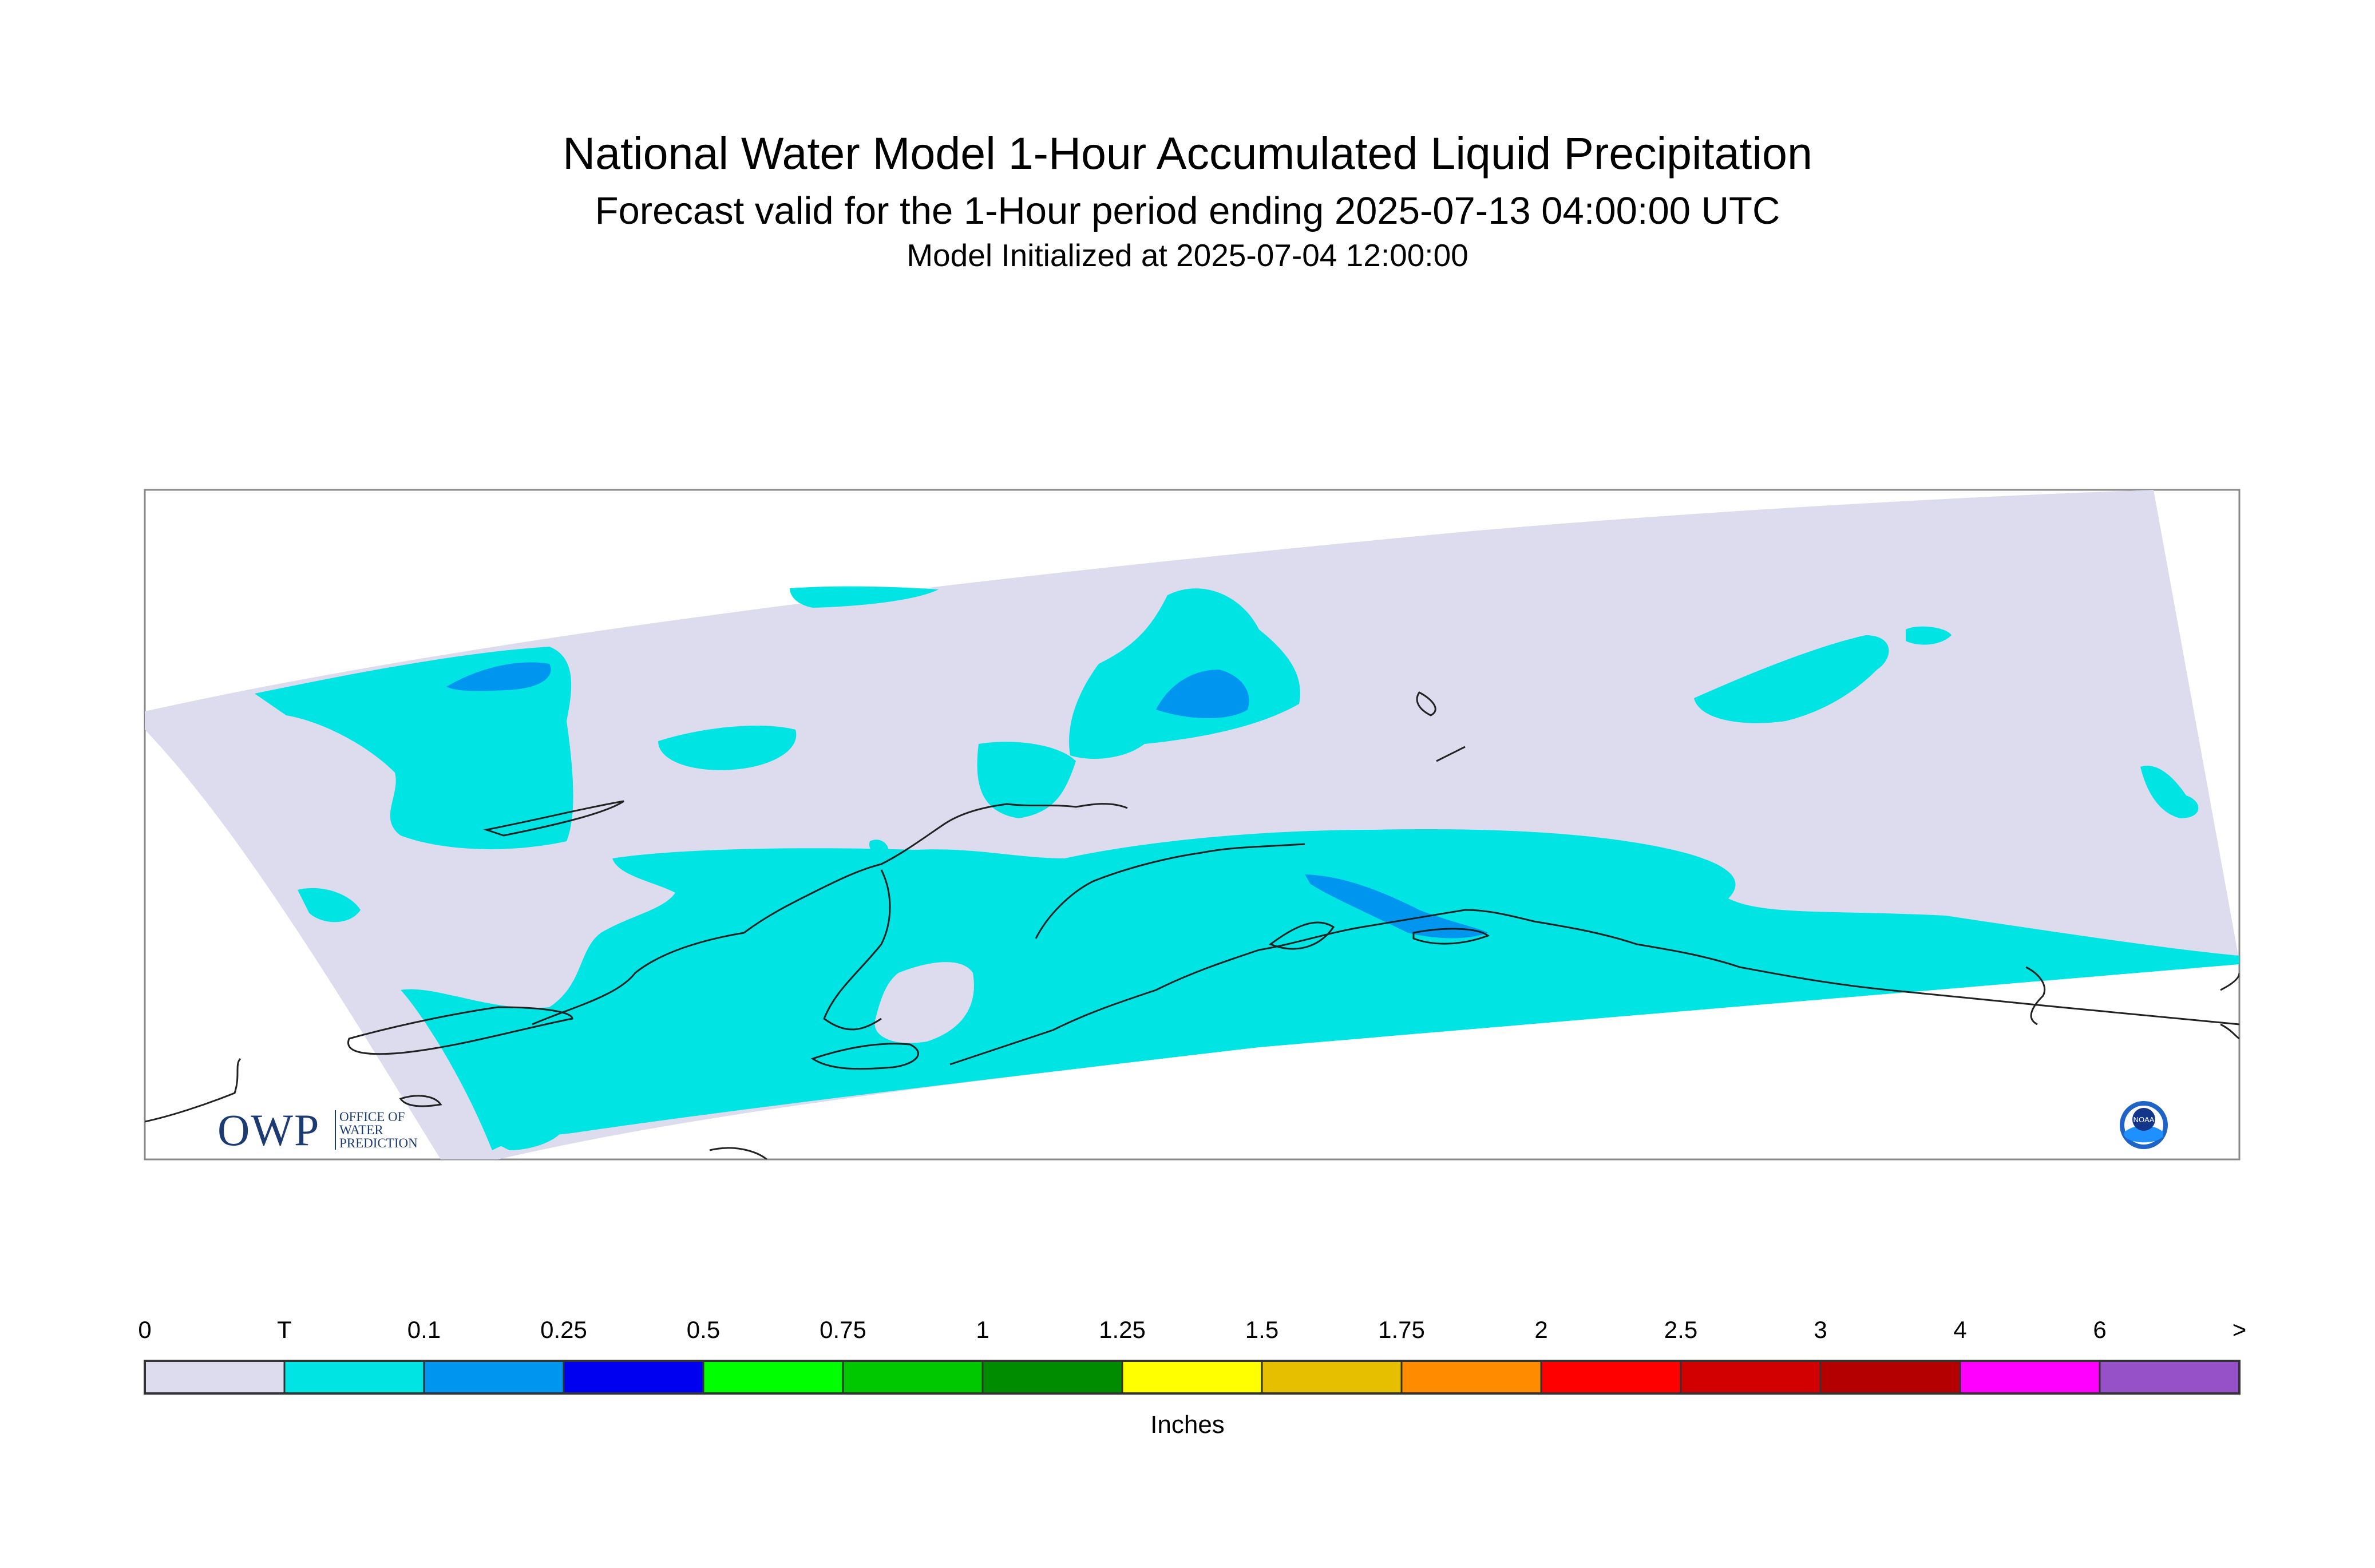  Describe the element at coordinates (1960, 1329) in the screenshot. I see `legend-label: 4` at that location.